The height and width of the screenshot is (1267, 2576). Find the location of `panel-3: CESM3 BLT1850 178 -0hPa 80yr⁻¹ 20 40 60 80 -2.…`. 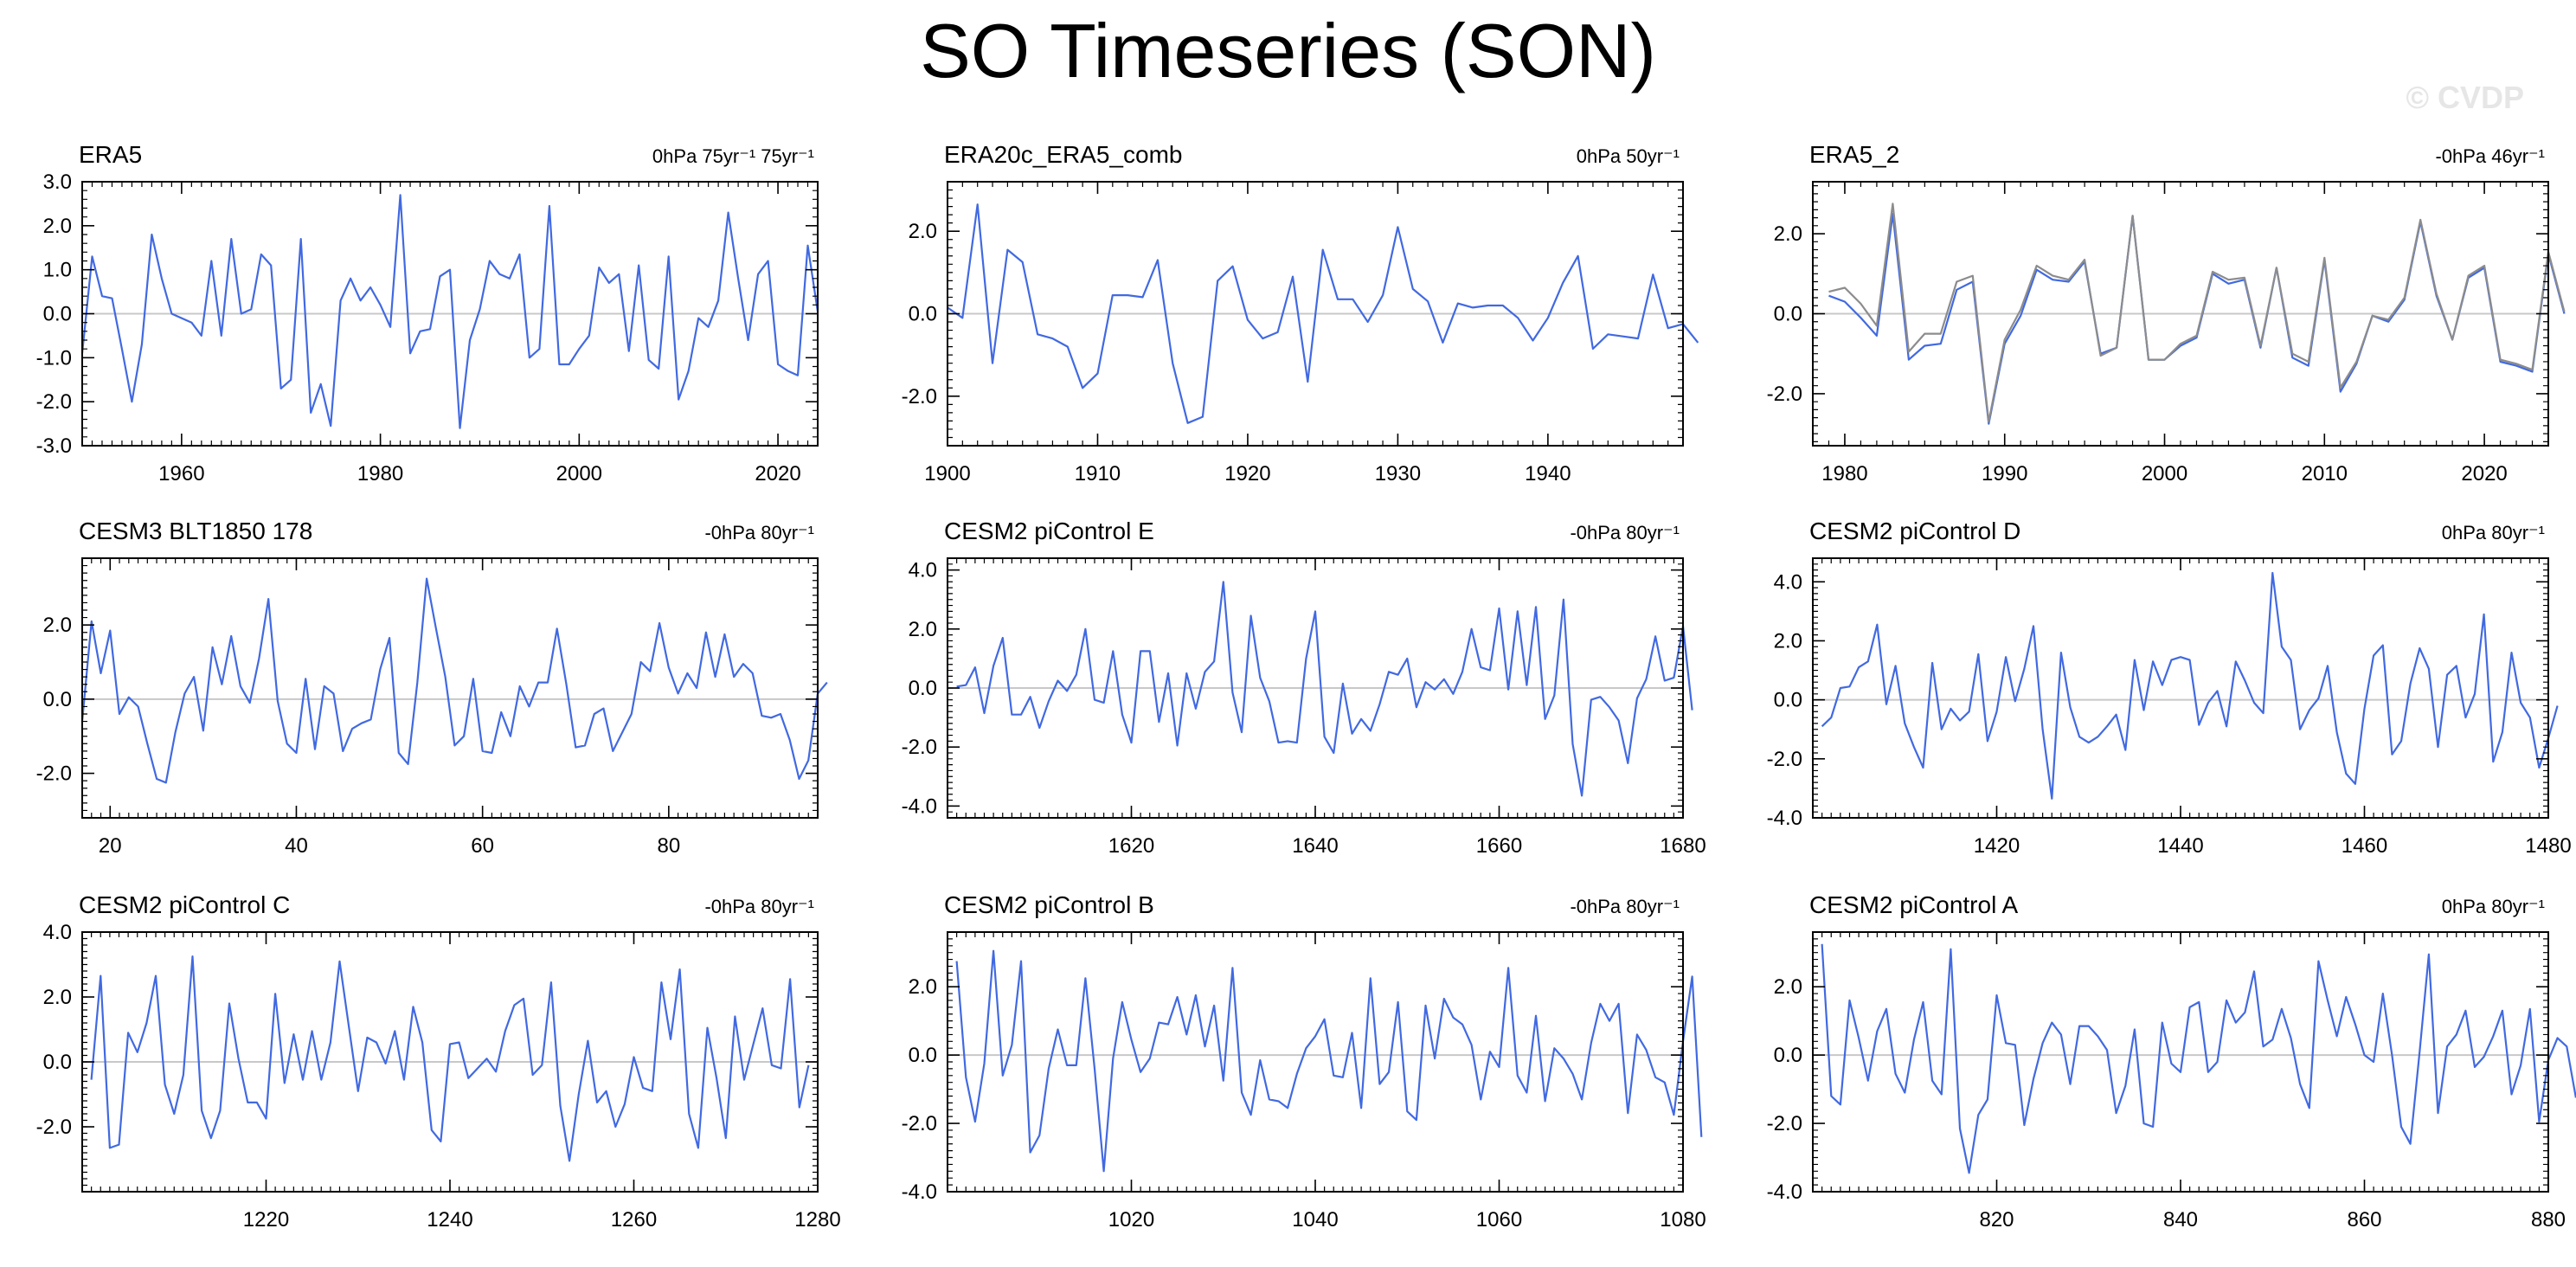

panel-3: CESM3 BLT1850 178 -0hPa 80yr⁻¹ 20 40 60 80 -2.… is located at coordinates (432, 688).